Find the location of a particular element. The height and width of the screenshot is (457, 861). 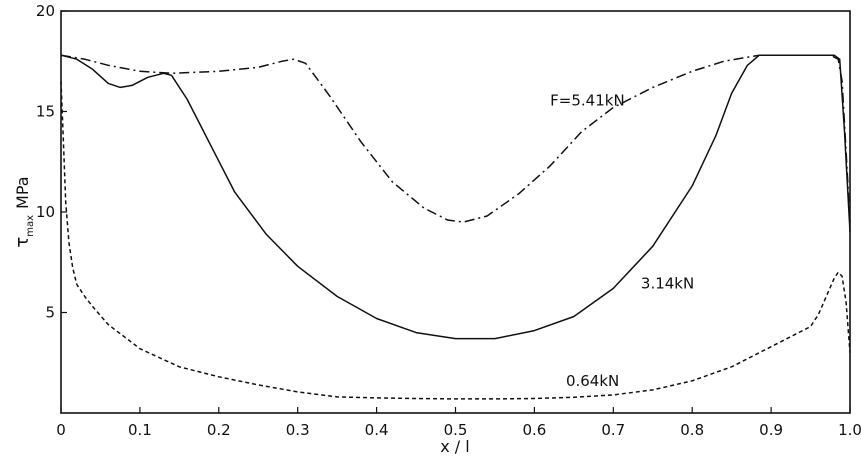

x-axis-ticks: 0 0.1 0.2 0.3 0.4 0.5 0.6 0.7 0.8 0.9 1.0 is located at coordinates (458, 423).